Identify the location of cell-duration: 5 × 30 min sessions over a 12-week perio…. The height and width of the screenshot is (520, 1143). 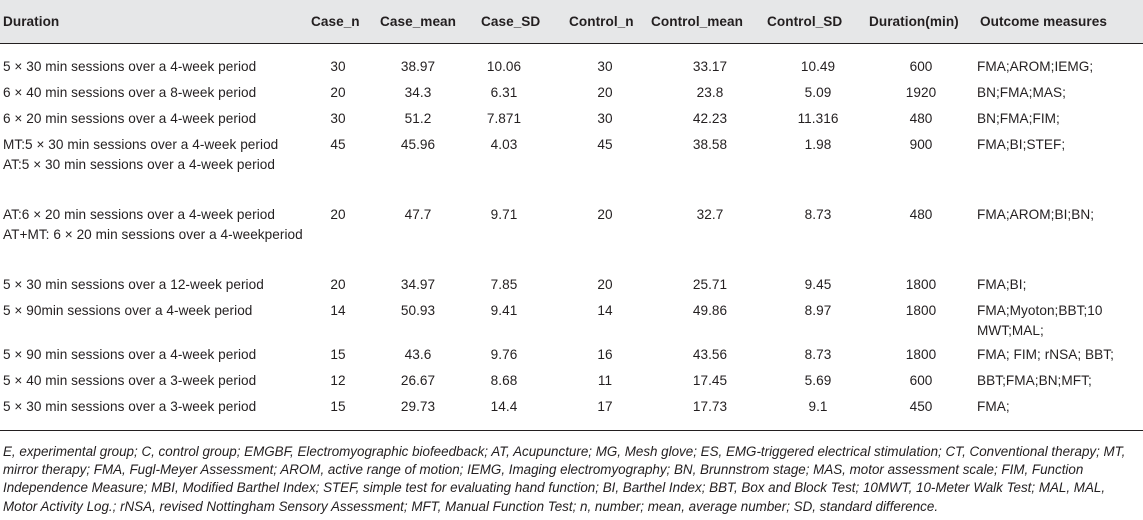
(133, 284).